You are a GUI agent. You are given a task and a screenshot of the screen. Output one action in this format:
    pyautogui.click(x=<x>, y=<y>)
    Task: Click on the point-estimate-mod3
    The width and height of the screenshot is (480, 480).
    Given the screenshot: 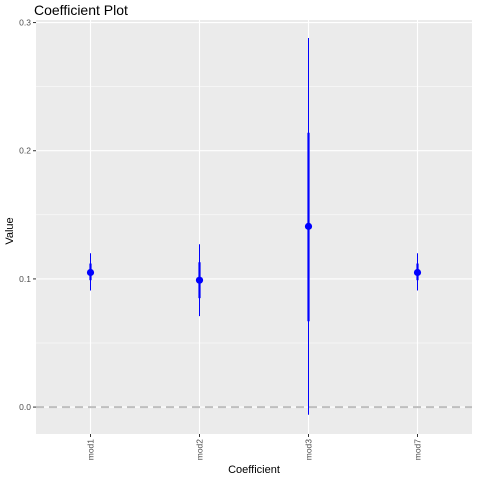 What is the action you would take?
    pyautogui.click(x=308, y=226)
    